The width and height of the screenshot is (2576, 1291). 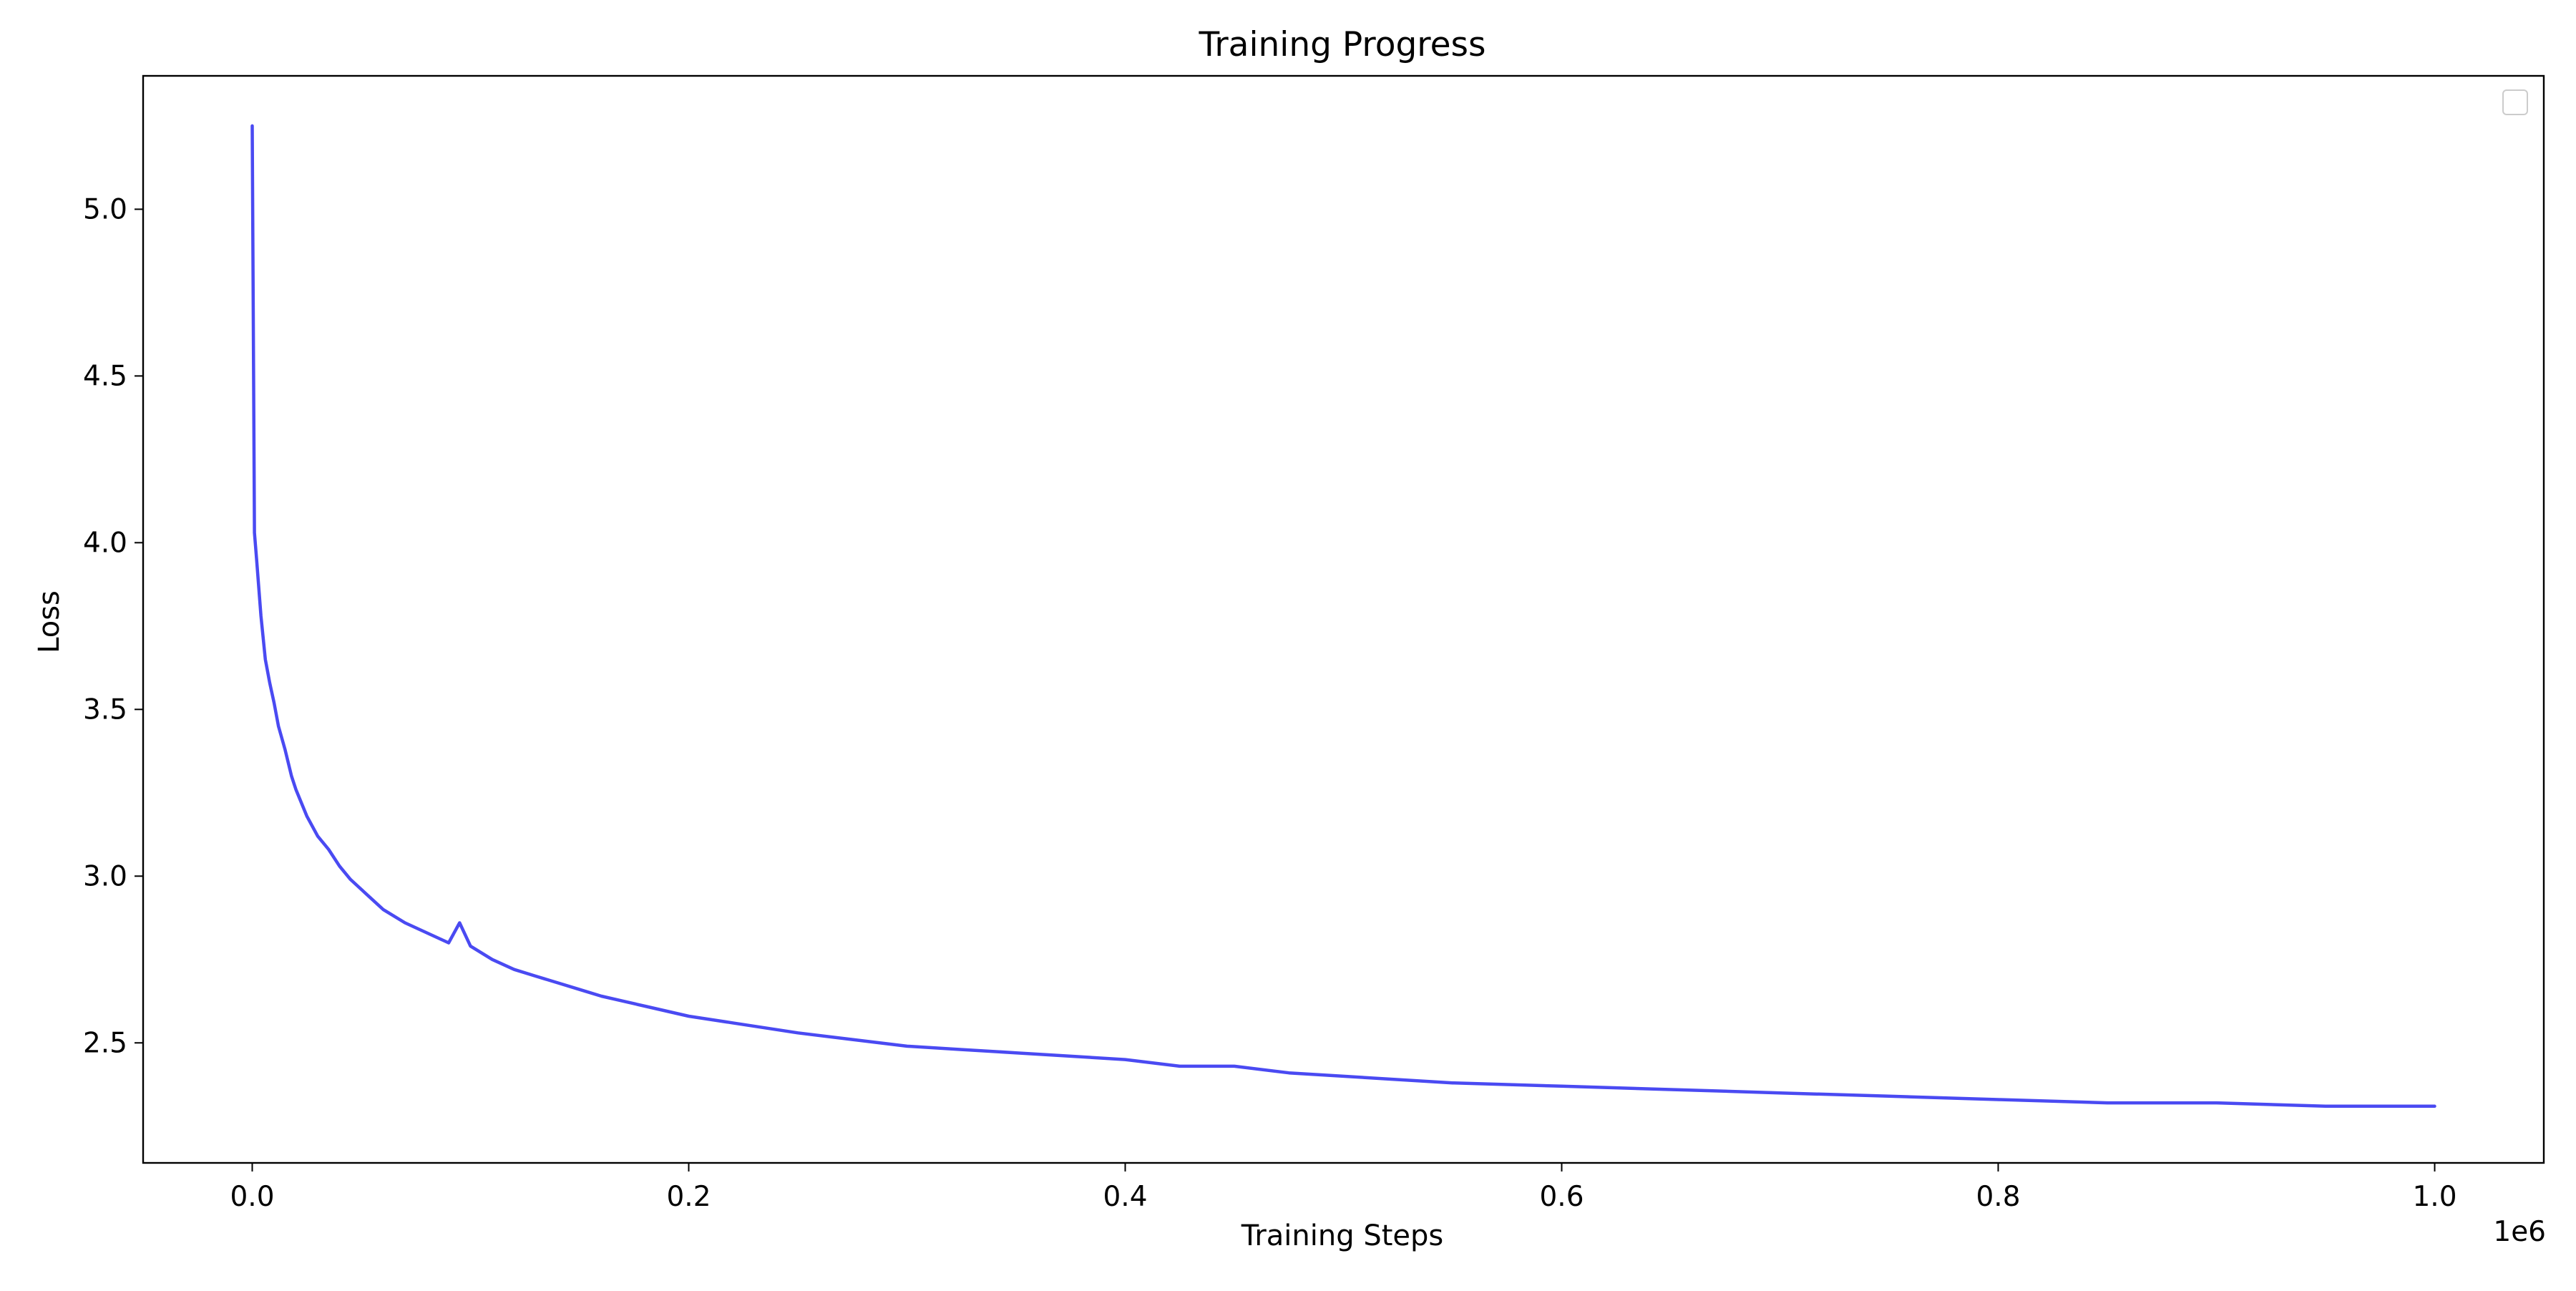 I want to click on x-tick-label: 0.8, so click(x=1998, y=1197).